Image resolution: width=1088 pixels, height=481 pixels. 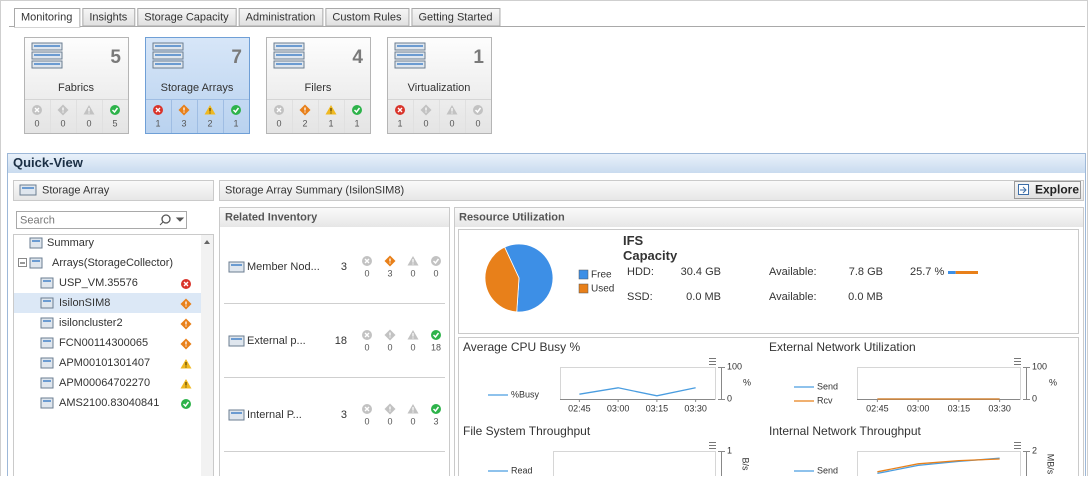 What do you see at coordinates (98, 283) in the screenshot?
I see `tree-label: USP_VM.35576` at bounding box center [98, 283].